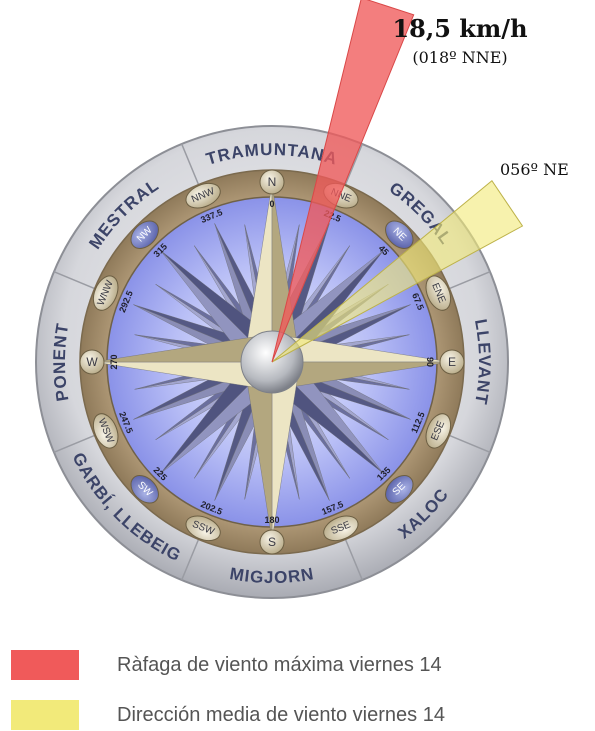 Image resolution: width=595 pixels, height=731 pixels. I want to click on gust-speed-label: 18,5 km/h, so click(460, 28).